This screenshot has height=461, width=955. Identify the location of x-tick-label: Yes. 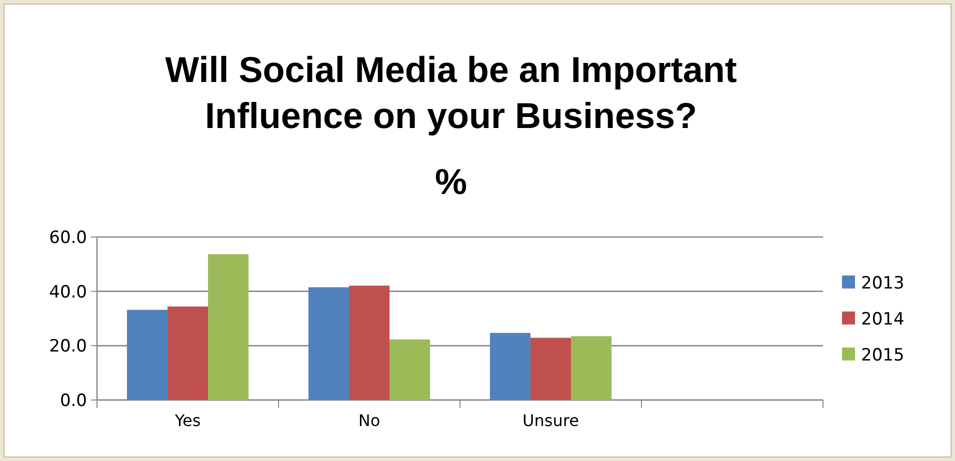
(187, 420).